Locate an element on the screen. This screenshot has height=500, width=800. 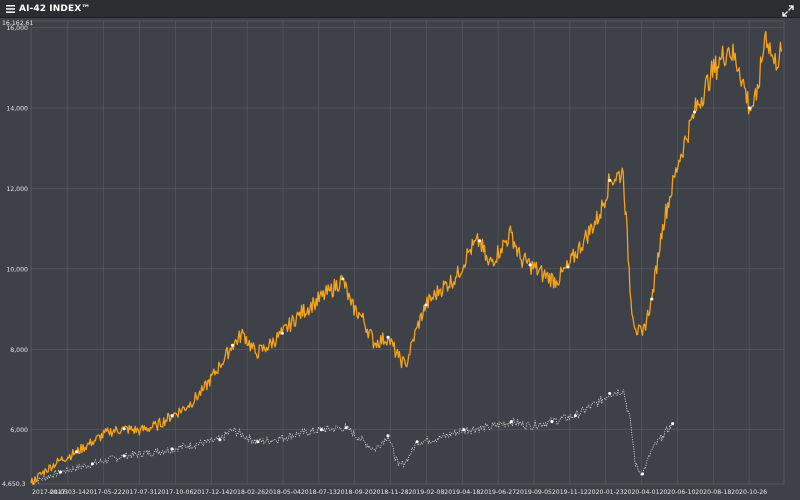
title-bar: AI-42 INDEX™ is located at coordinates (400, 9).